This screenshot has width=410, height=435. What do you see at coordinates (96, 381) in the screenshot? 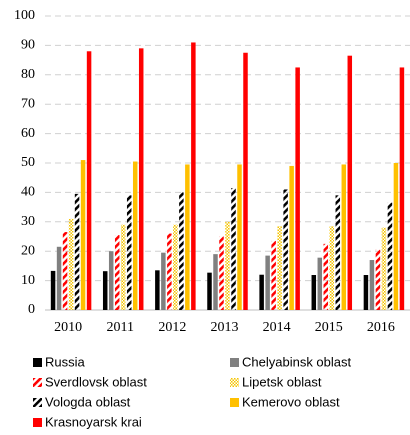
I see `legend-label: Sverdlovsk oblast` at bounding box center [96, 381].